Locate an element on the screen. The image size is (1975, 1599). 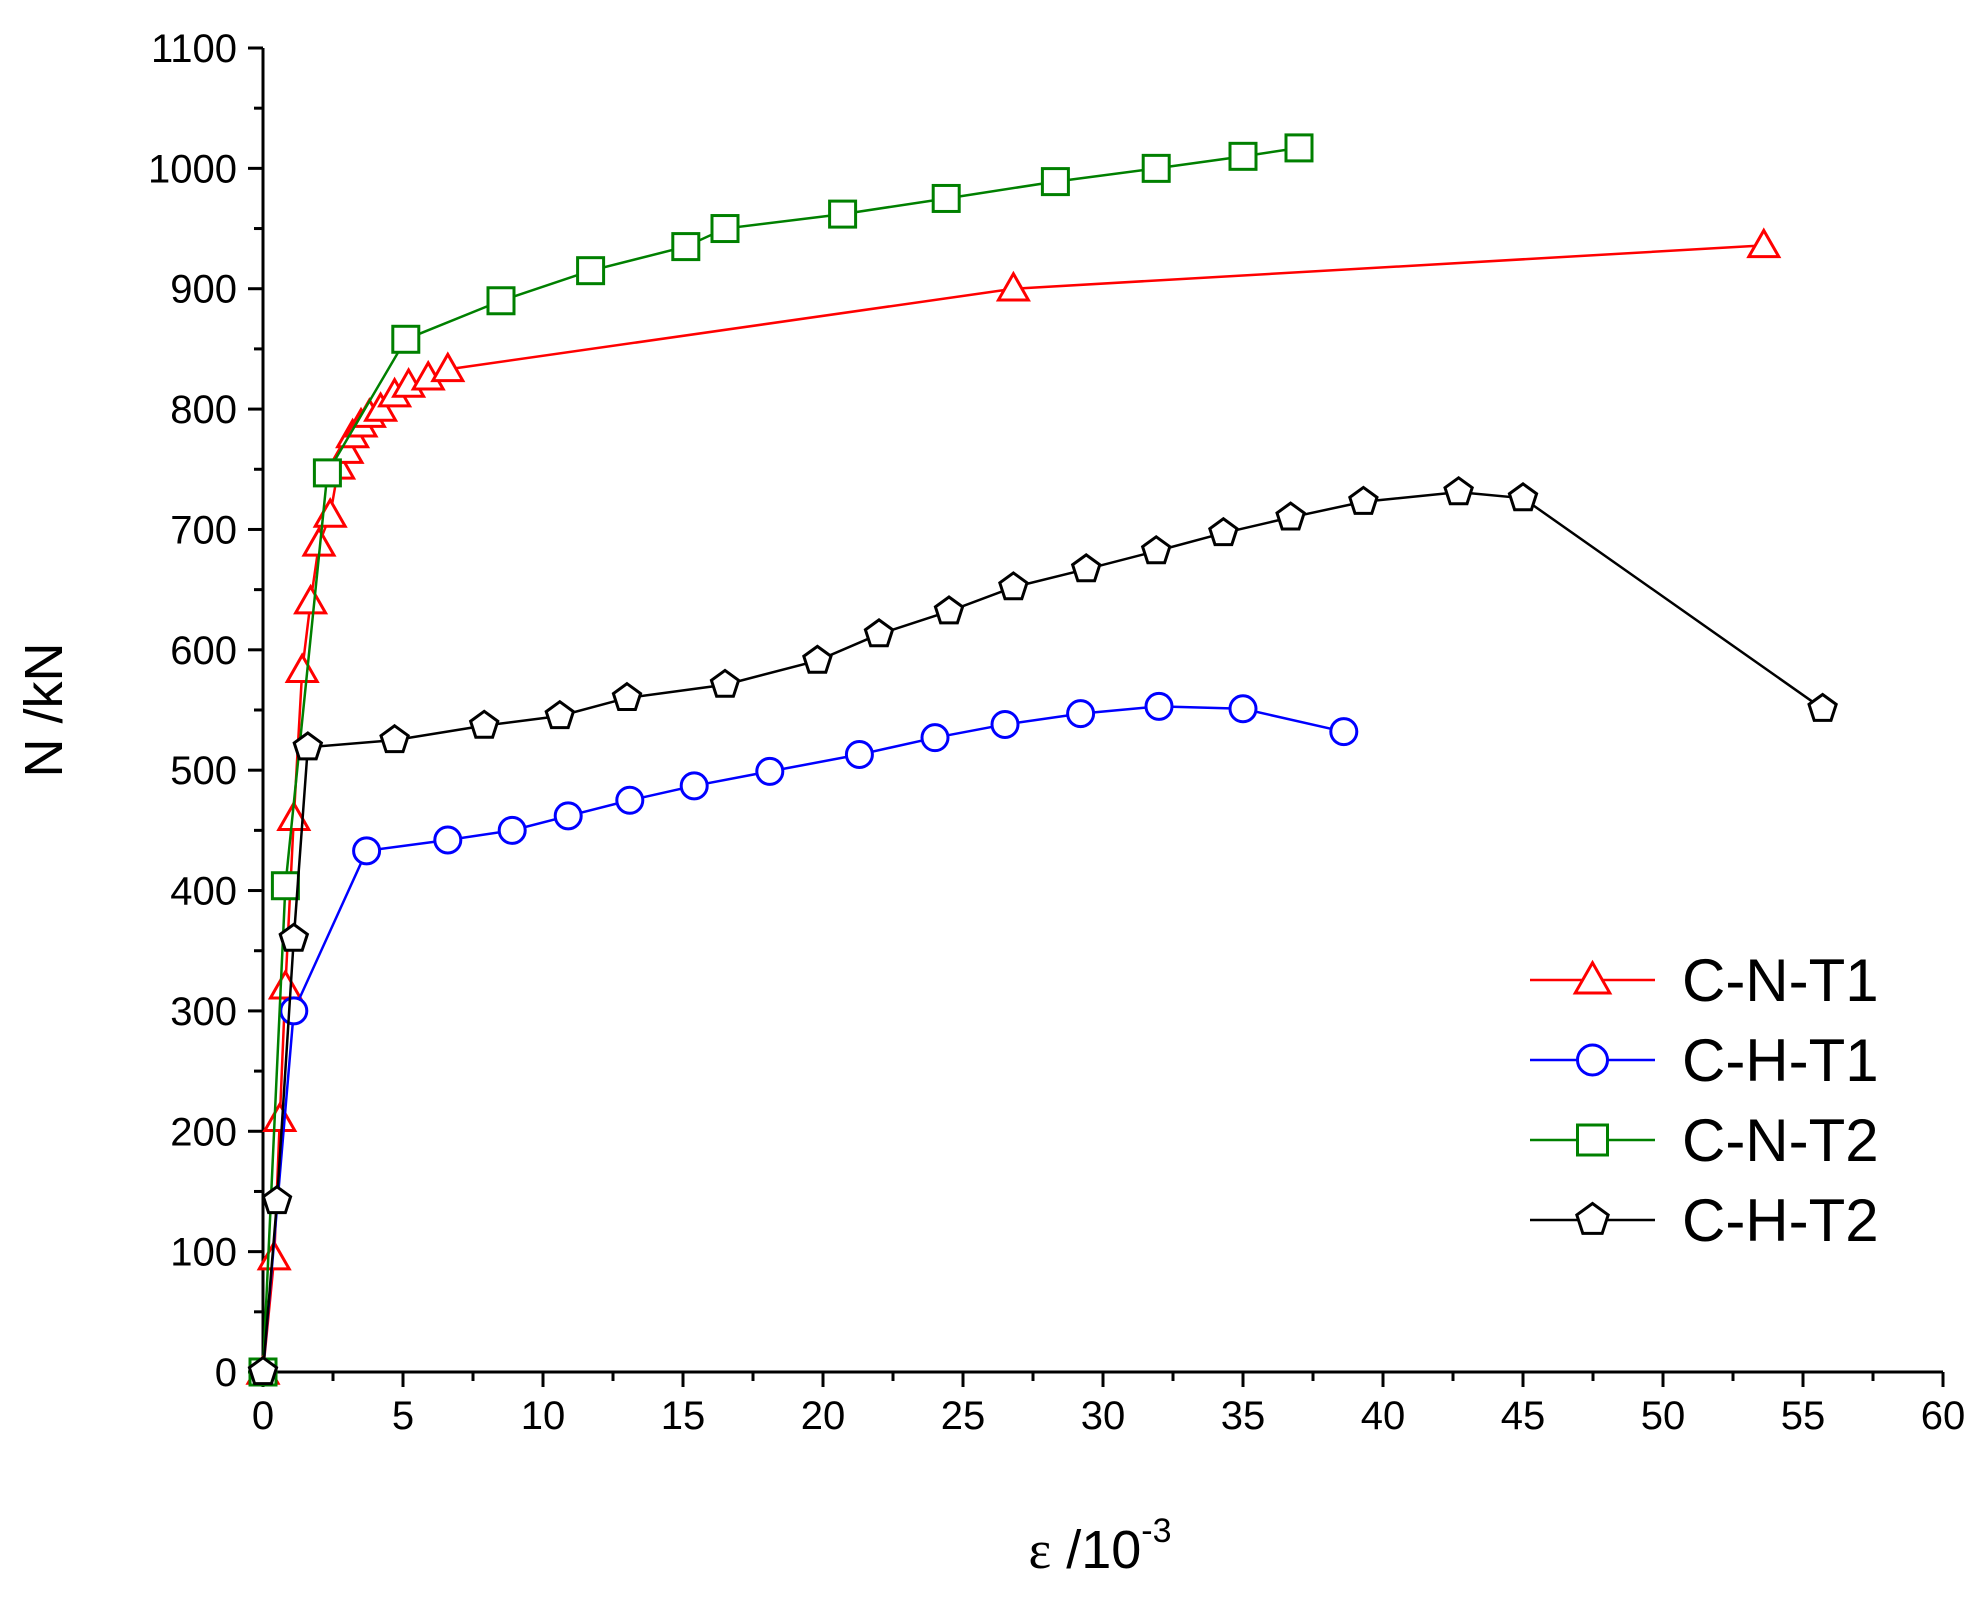
x-tick-label: 55 is located at coordinates (1803, 1416).